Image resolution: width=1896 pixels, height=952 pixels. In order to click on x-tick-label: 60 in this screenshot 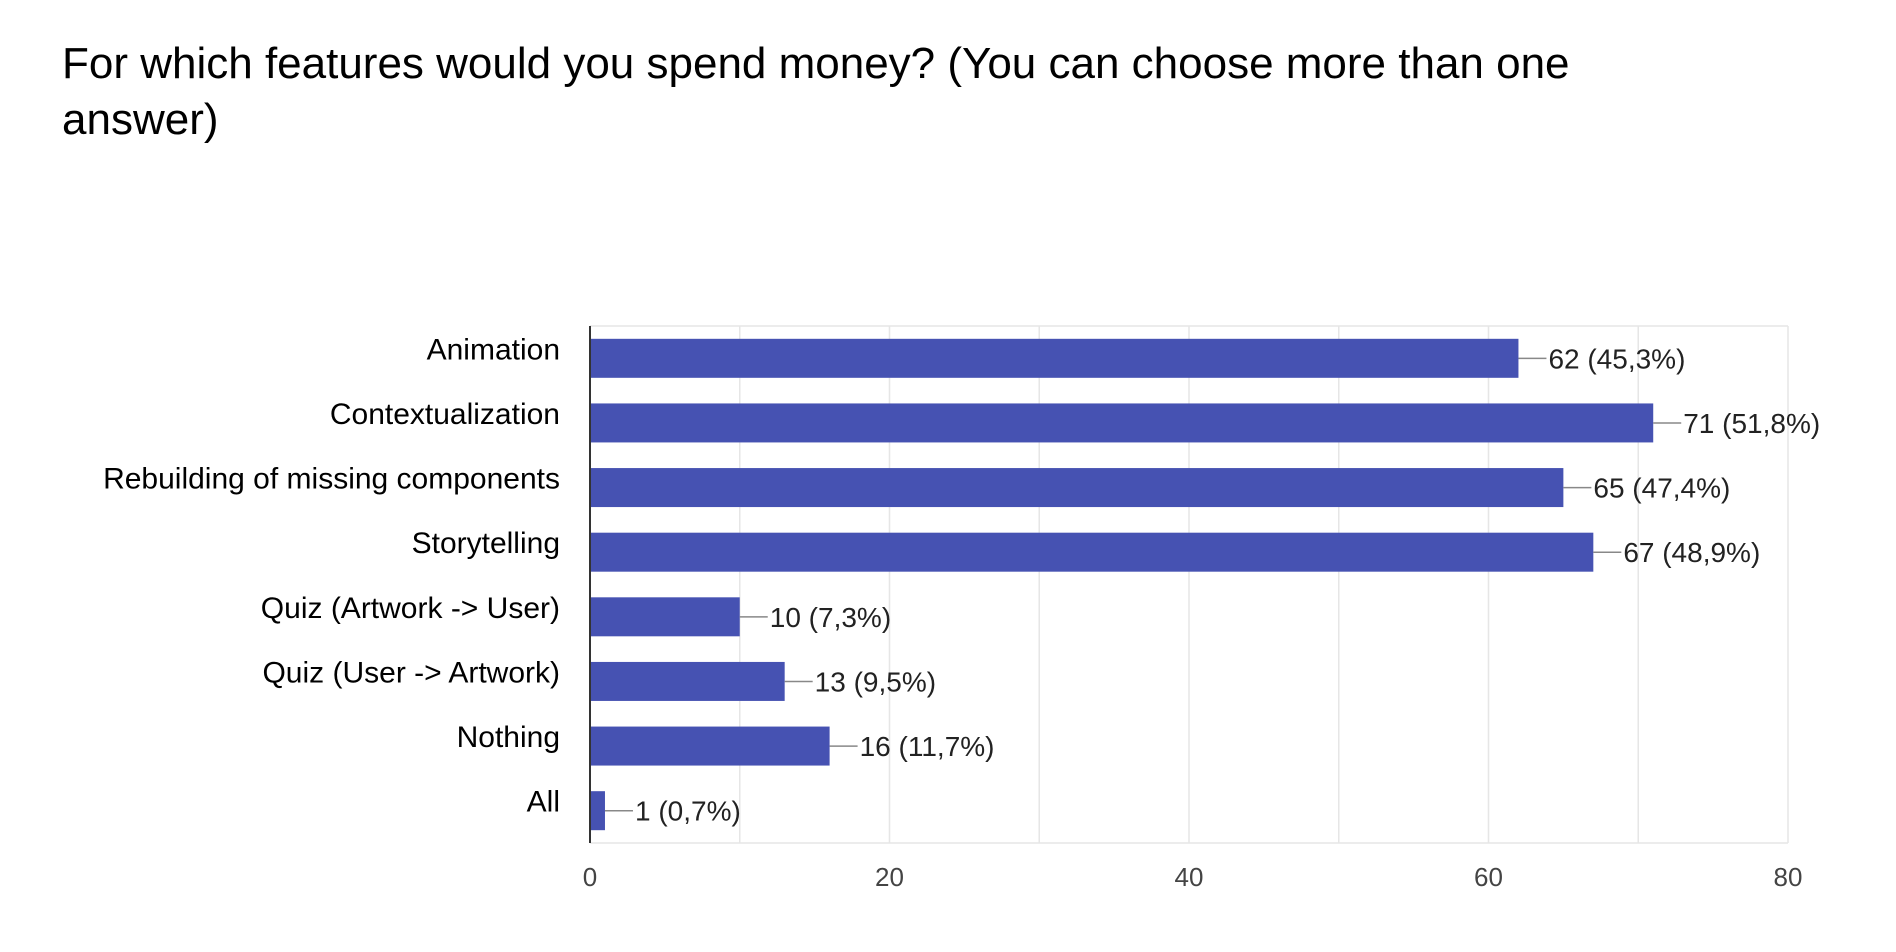, I will do `click(1488, 877)`.